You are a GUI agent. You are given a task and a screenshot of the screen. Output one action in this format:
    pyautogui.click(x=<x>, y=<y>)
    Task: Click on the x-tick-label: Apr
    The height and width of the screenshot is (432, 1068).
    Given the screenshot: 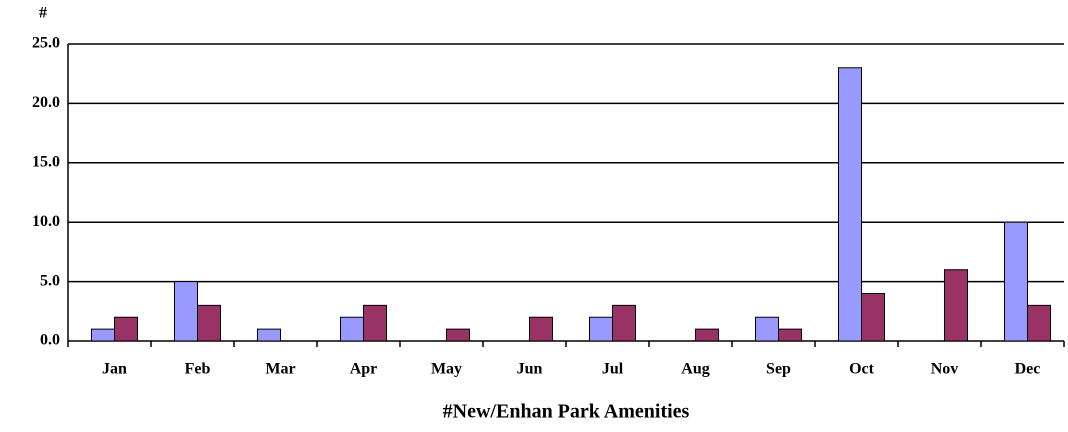 What is the action you would take?
    pyautogui.click(x=364, y=369)
    